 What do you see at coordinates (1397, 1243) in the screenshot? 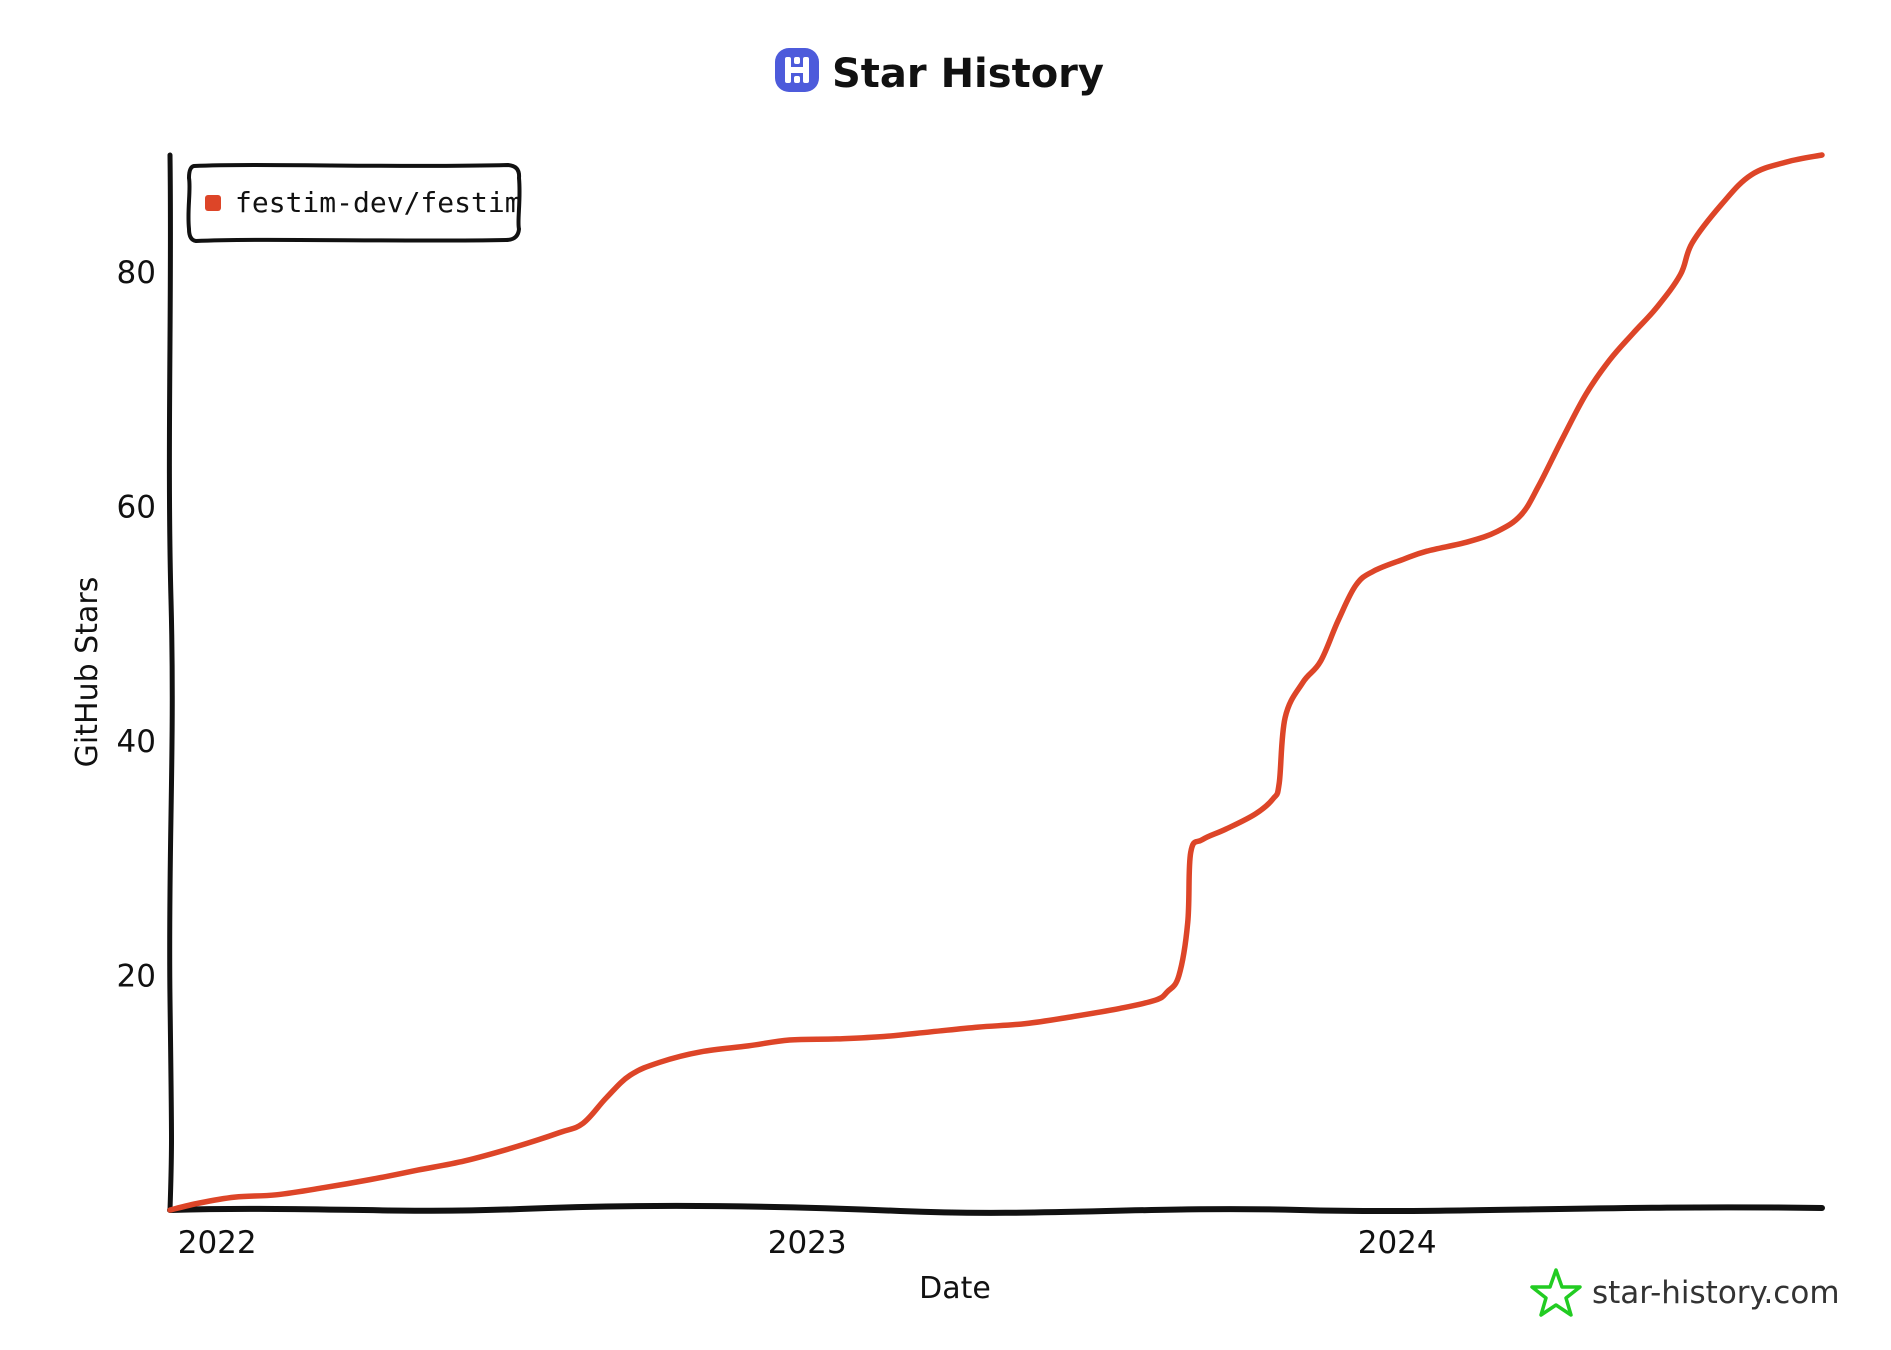
I see `x-tick-label: 2024` at bounding box center [1397, 1243].